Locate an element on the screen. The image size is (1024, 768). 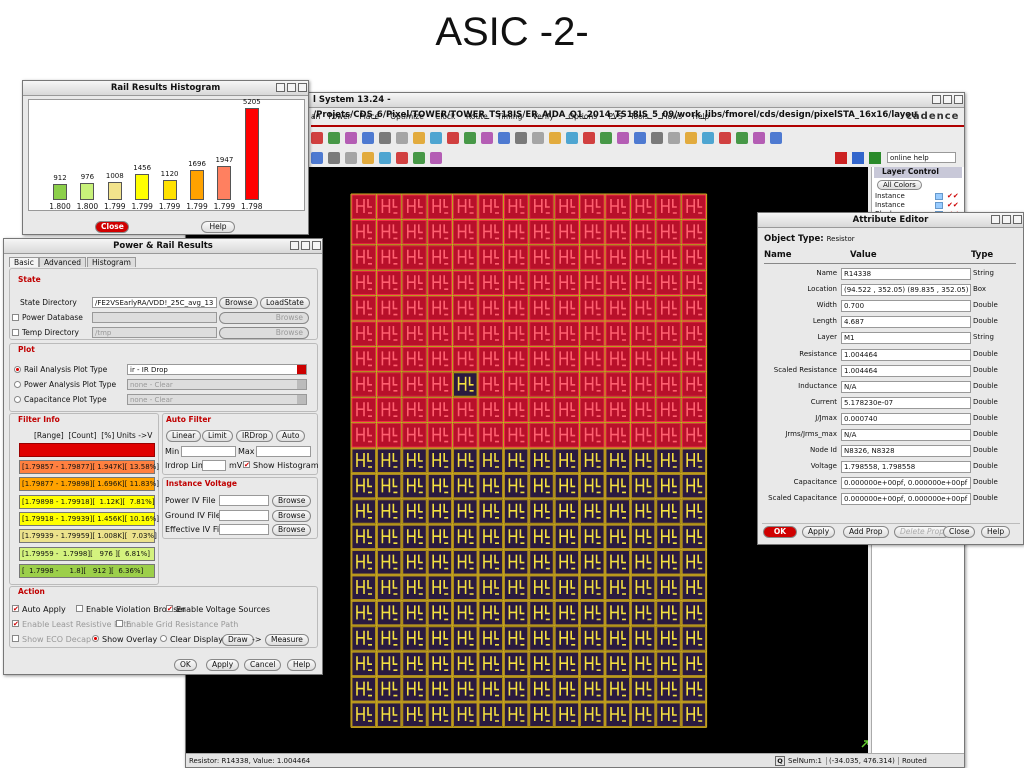
attribute-value: M1 is located at coordinates (906, 338).